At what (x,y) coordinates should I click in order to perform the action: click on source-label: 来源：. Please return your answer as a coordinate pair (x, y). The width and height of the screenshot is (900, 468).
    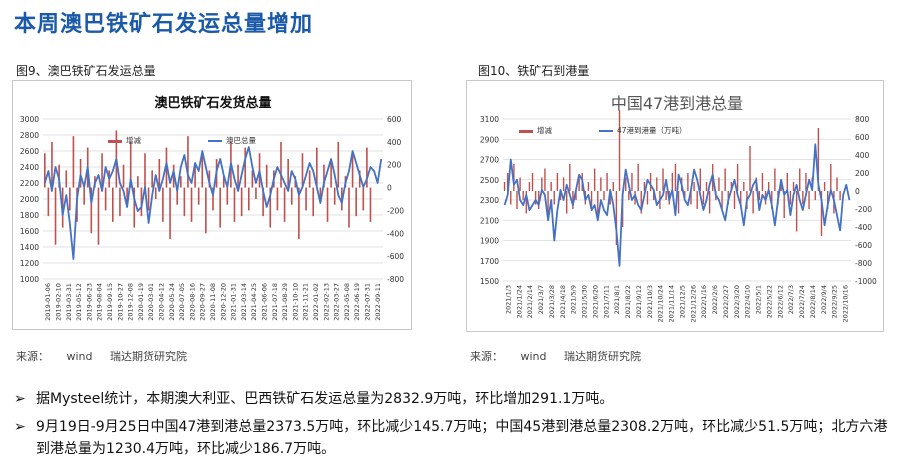
    Looking at the image, I should click on (486, 356).